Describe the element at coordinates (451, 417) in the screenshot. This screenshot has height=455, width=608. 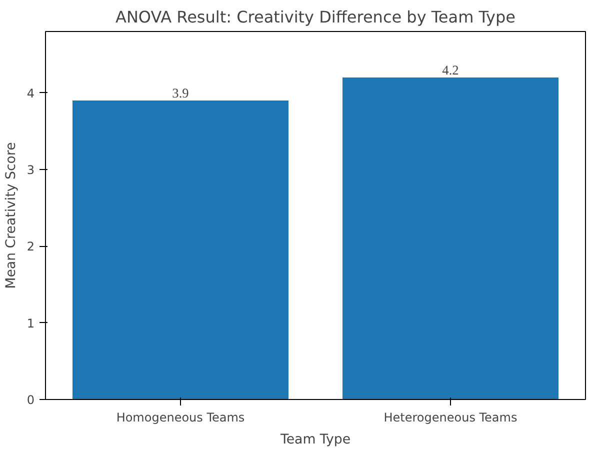
I see `x-tick-label: Heterogeneous Teams` at that location.